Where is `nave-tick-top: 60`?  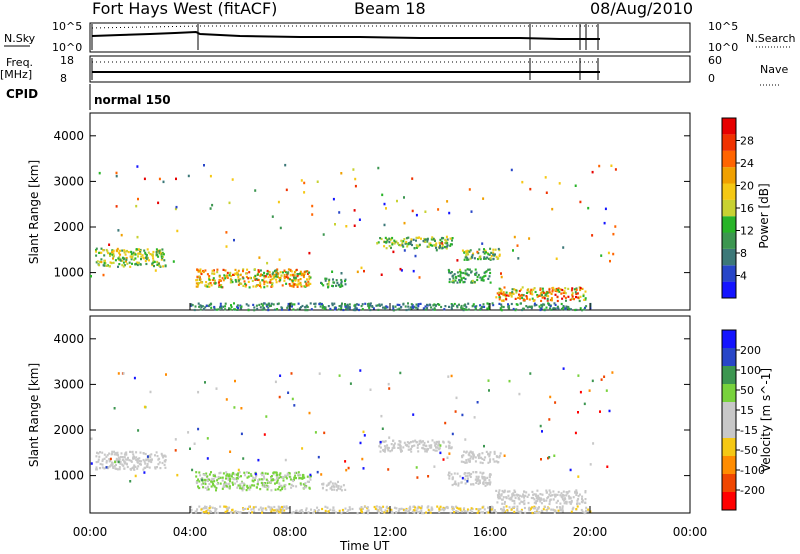 nave-tick-top: 60 is located at coordinates (715, 60).